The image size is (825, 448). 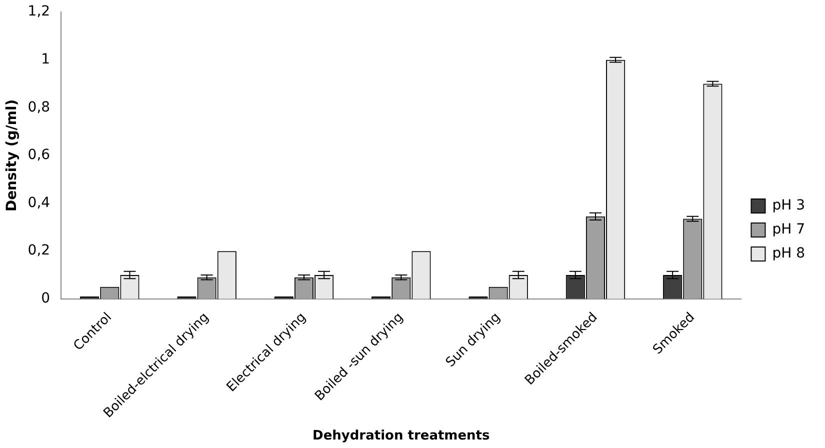 What do you see at coordinates (39, 107) in the screenshot?
I see `y-tick-label: 0,8` at bounding box center [39, 107].